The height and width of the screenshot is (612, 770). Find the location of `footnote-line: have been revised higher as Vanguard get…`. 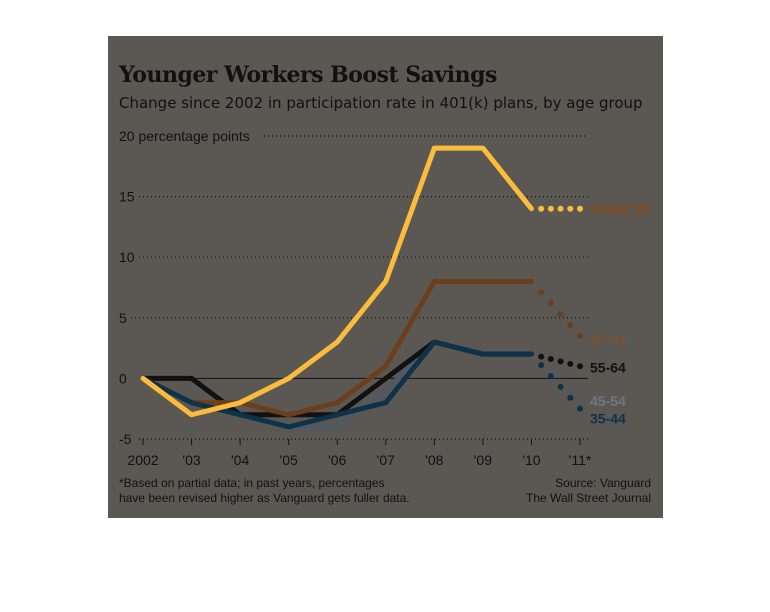

footnote-line: have been revised higher as Vanguard get… is located at coordinates (264, 498).